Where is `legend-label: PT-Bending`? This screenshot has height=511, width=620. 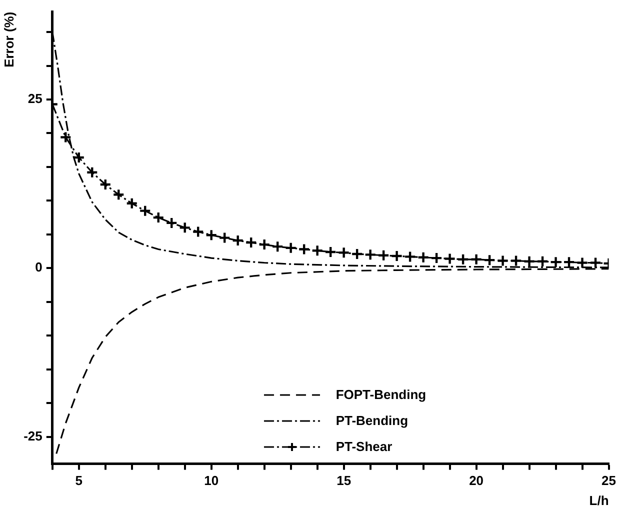 legend-label: PT-Bending is located at coordinates (372, 420).